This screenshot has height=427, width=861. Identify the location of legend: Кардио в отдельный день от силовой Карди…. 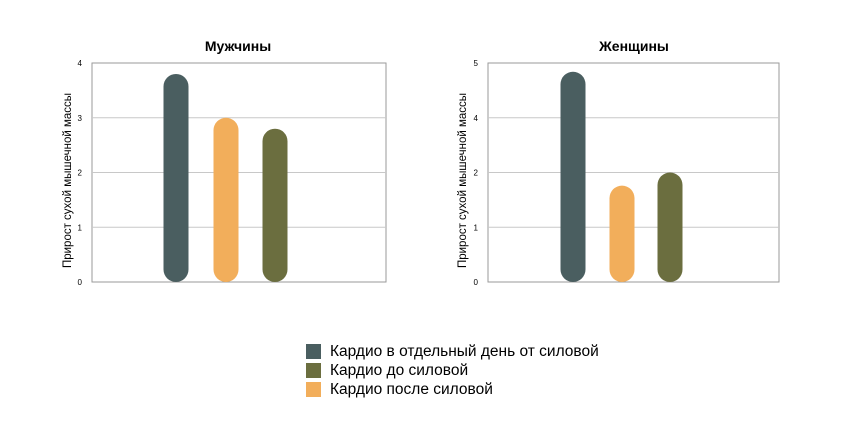
(452, 370).